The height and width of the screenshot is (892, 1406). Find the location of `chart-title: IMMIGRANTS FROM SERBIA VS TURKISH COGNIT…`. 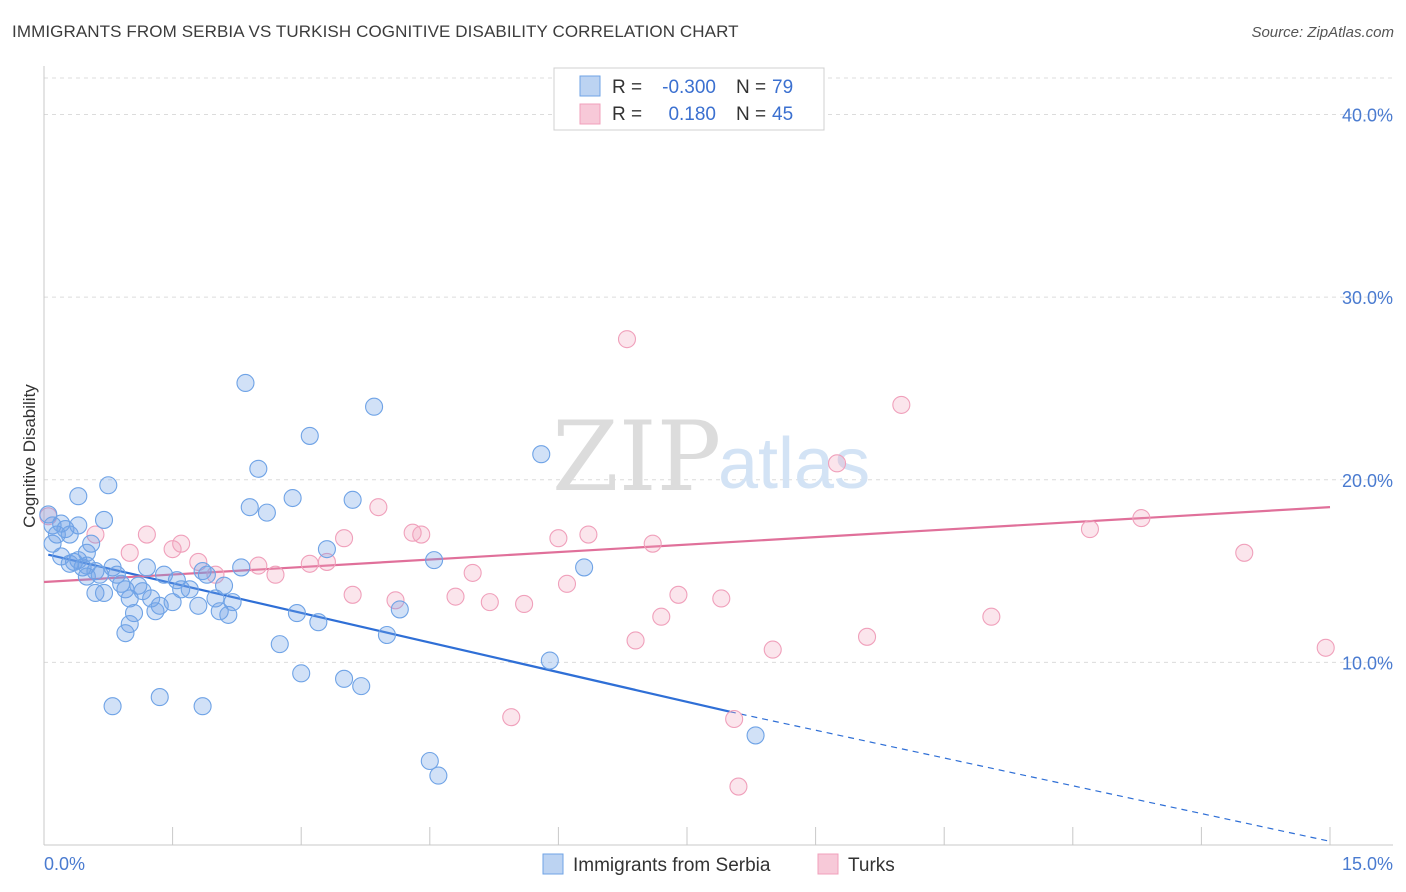

chart-title: IMMIGRANTS FROM SERBIA VS TURKISH COGNIT… is located at coordinates (375, 31).